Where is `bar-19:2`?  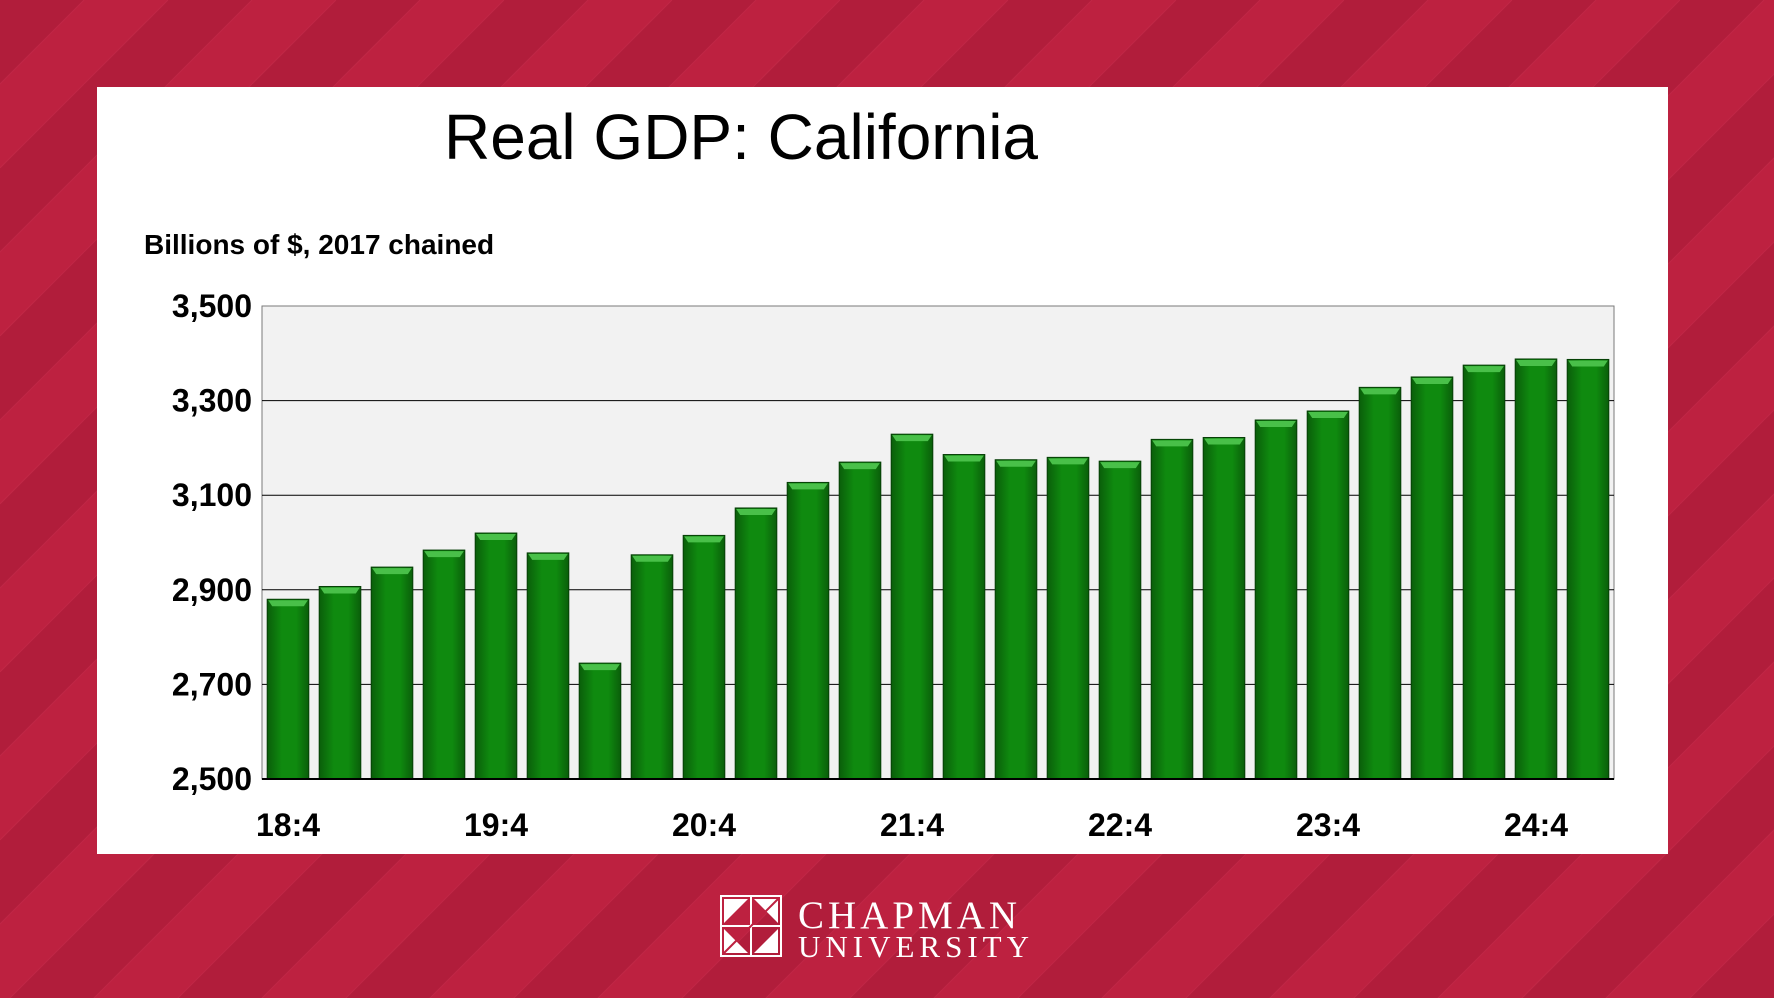
bar-19:2 is located at coordinates (392, 673).